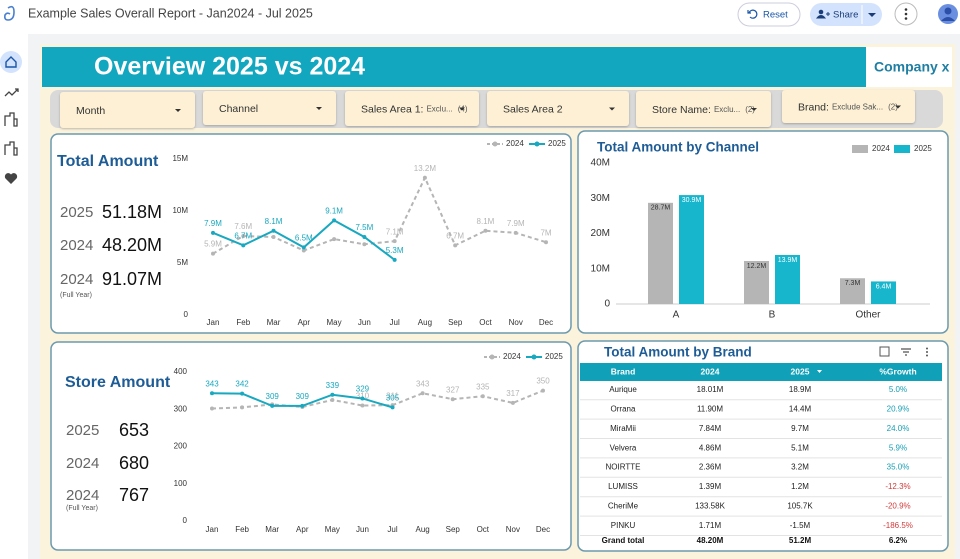  I want to click on kpi-year: 2024, so click(82, 463).